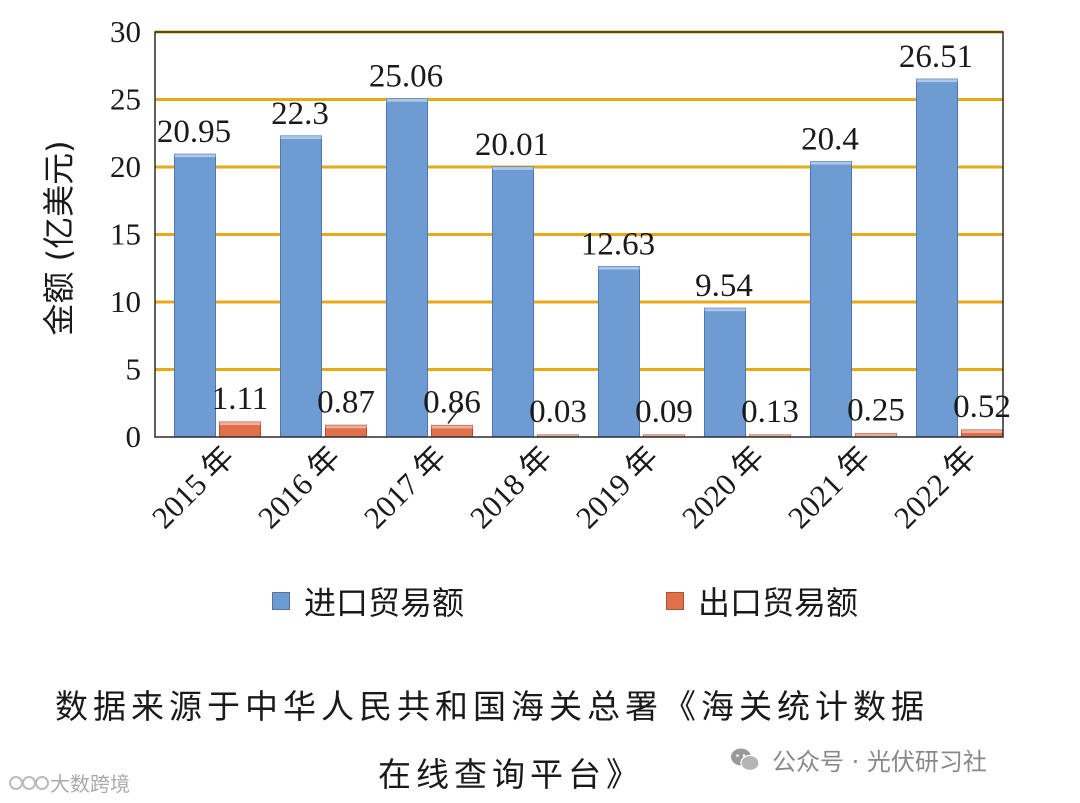 This screenshot has height=803, width=1080. I want to click on import-data-label: 20.01, so click(512, 145).